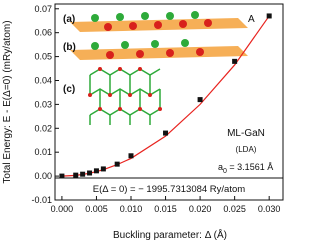 The width and height of the screenshot is (320, 250). What do you see at coordinates (131, 209) in the screenshot?
I see `x-tick-label: 0.010` at bounding box center [131, 209].